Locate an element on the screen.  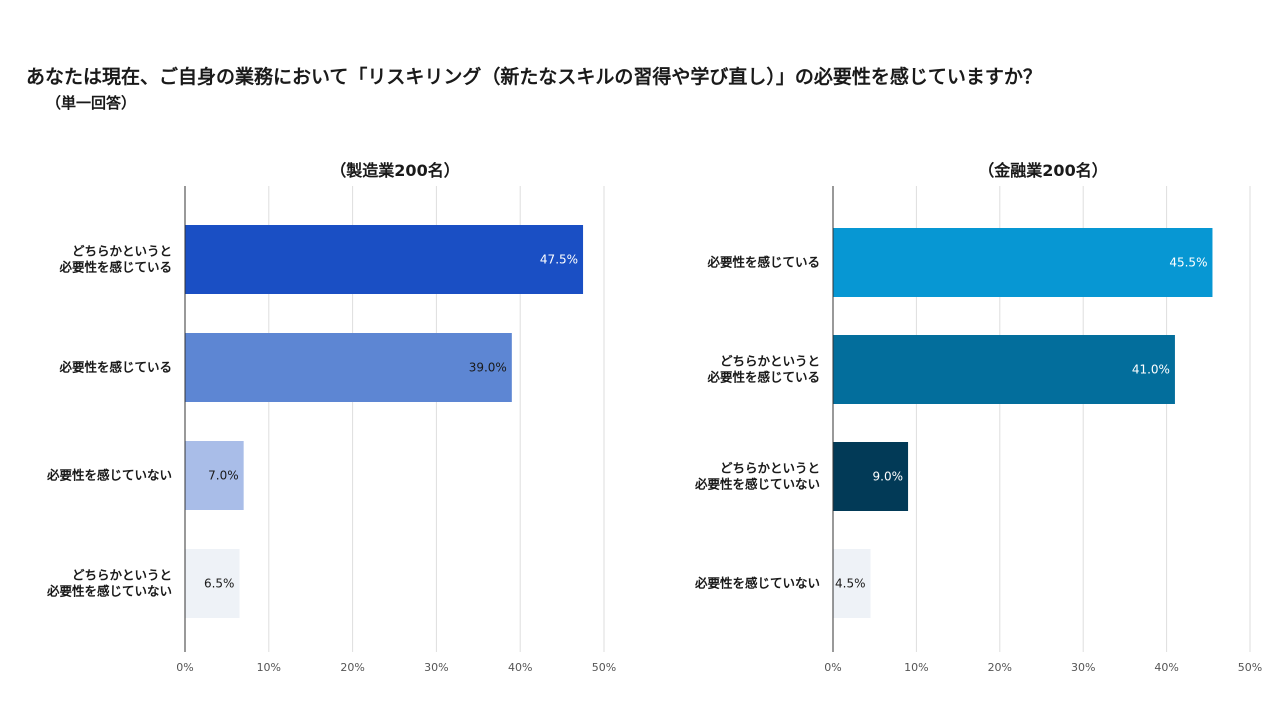
page-subtitle: （単一回答） is located at coordinates (91, 103).